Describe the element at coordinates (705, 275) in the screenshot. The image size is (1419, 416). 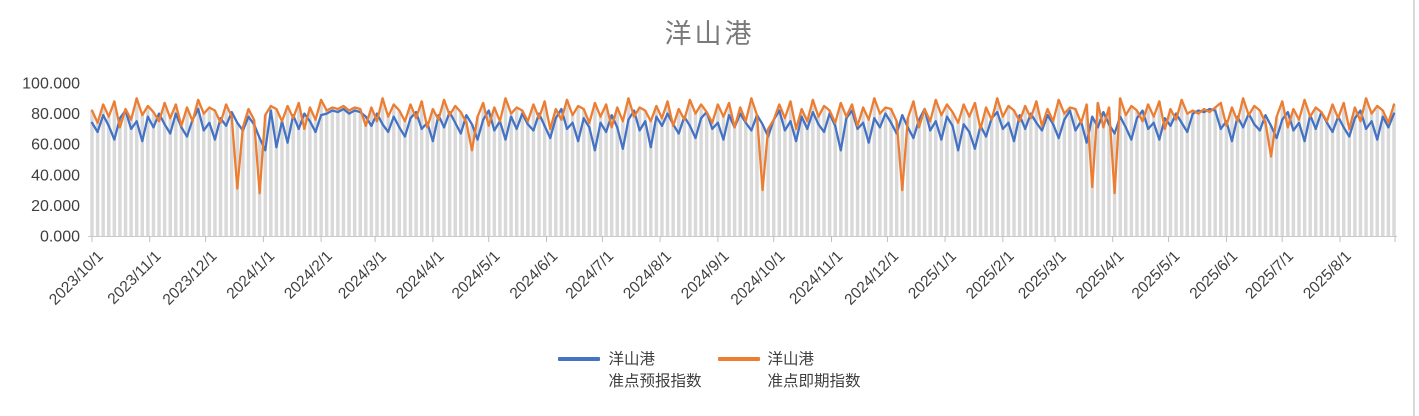
I see `svg-text: 2024/9/1` at that location.